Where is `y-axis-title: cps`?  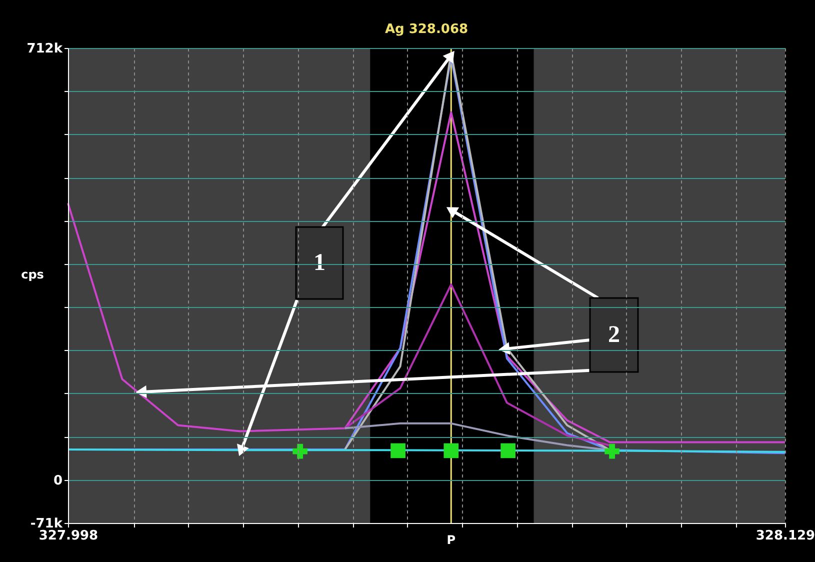 y-axis-title: cps is located at coordinates (32, 274).